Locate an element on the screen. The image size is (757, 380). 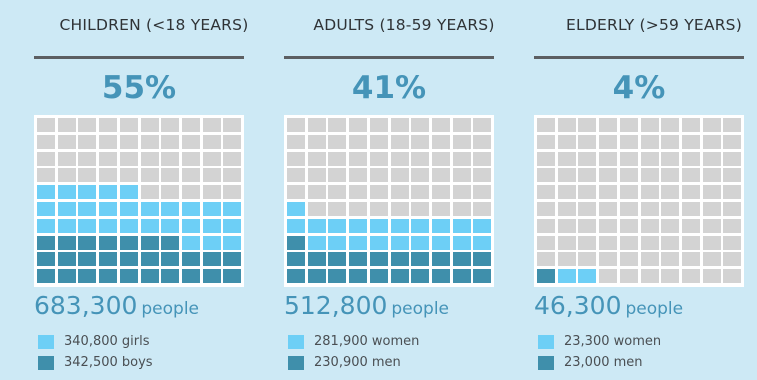
legend-item-female: 23,300 women is located at coordinates (599, 340).